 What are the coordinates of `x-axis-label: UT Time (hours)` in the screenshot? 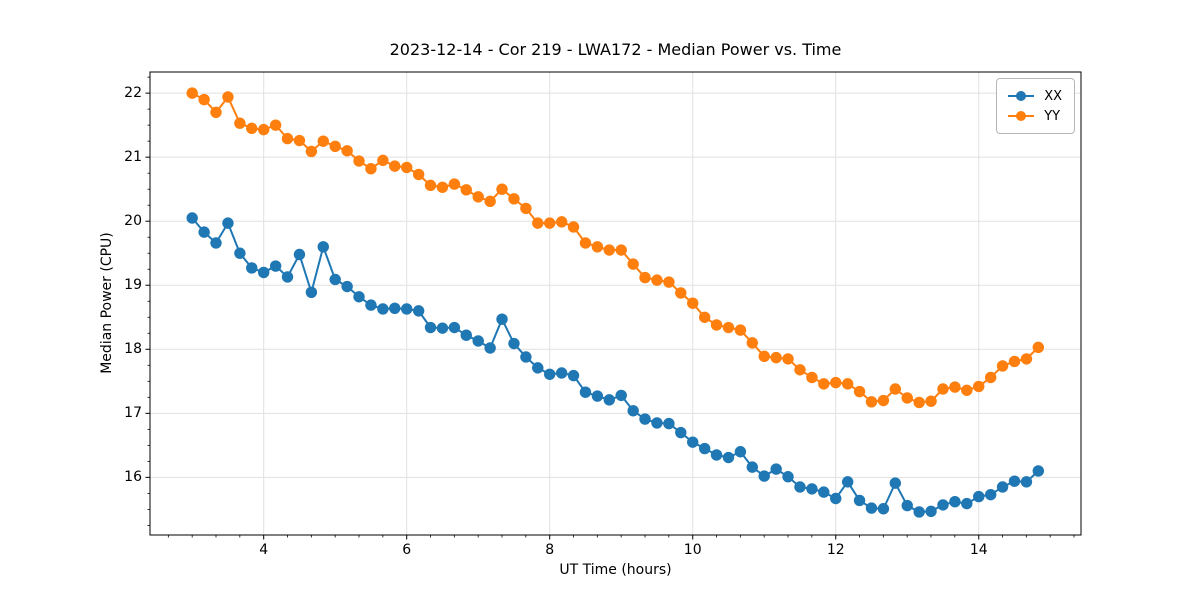 It's located at (615, 570).